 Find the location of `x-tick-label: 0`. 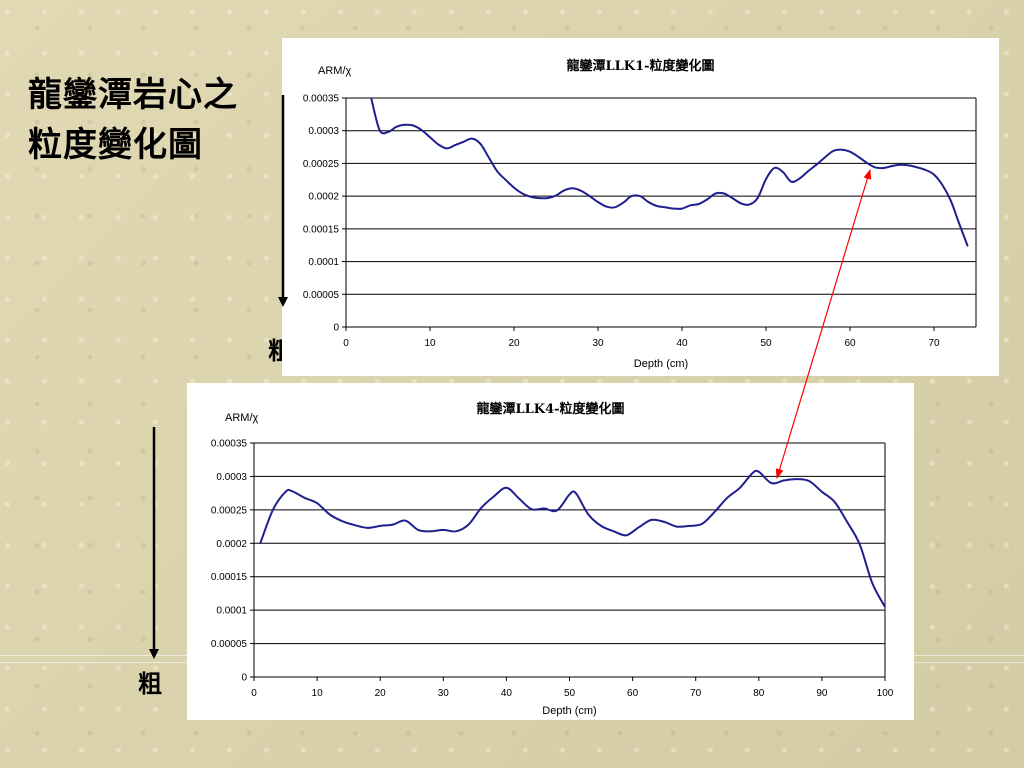

x-tick-label: 0 is located at coordinates (254, 693).